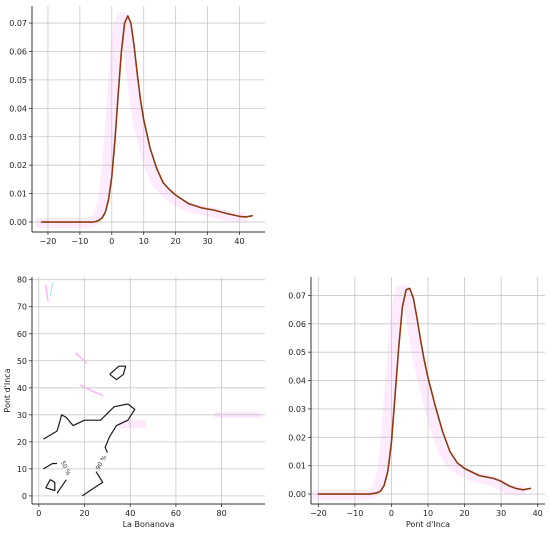 This screenshot has width=550, height=537. What do you see at coordinates (149, 524) in the screenshot?
I see `x-axis-label: La Bonanova` at bounding box center [149, 524].